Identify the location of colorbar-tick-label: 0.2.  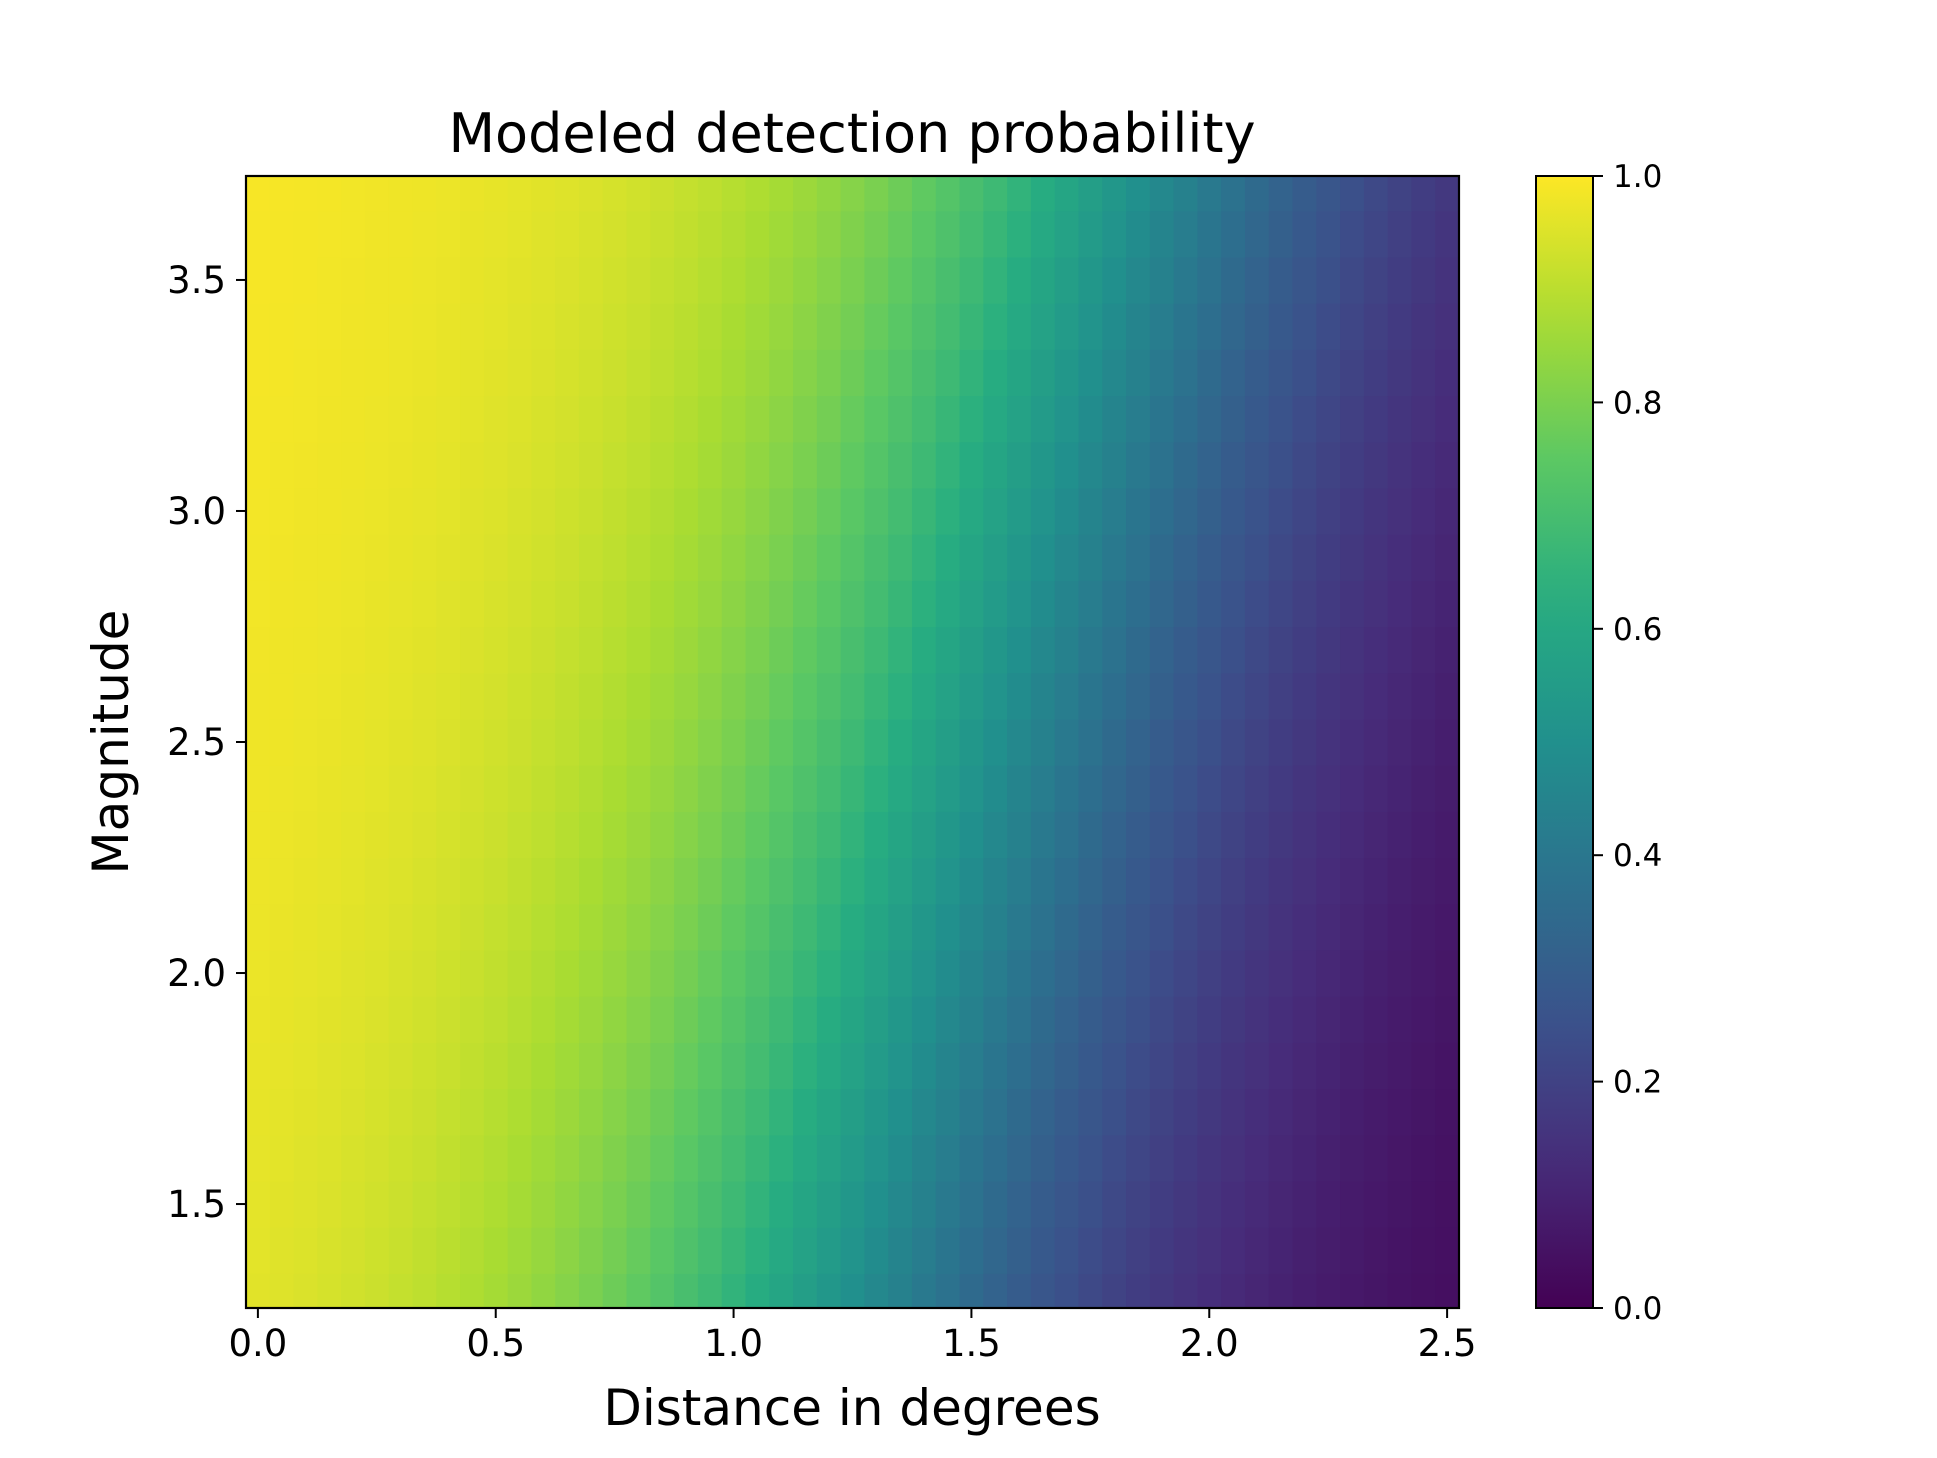
(1637, 1083).